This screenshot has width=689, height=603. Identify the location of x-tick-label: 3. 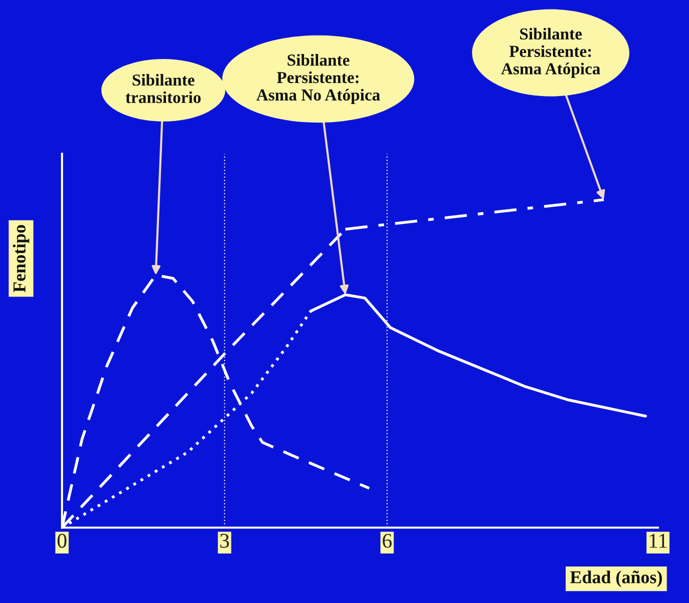
(224, 541).